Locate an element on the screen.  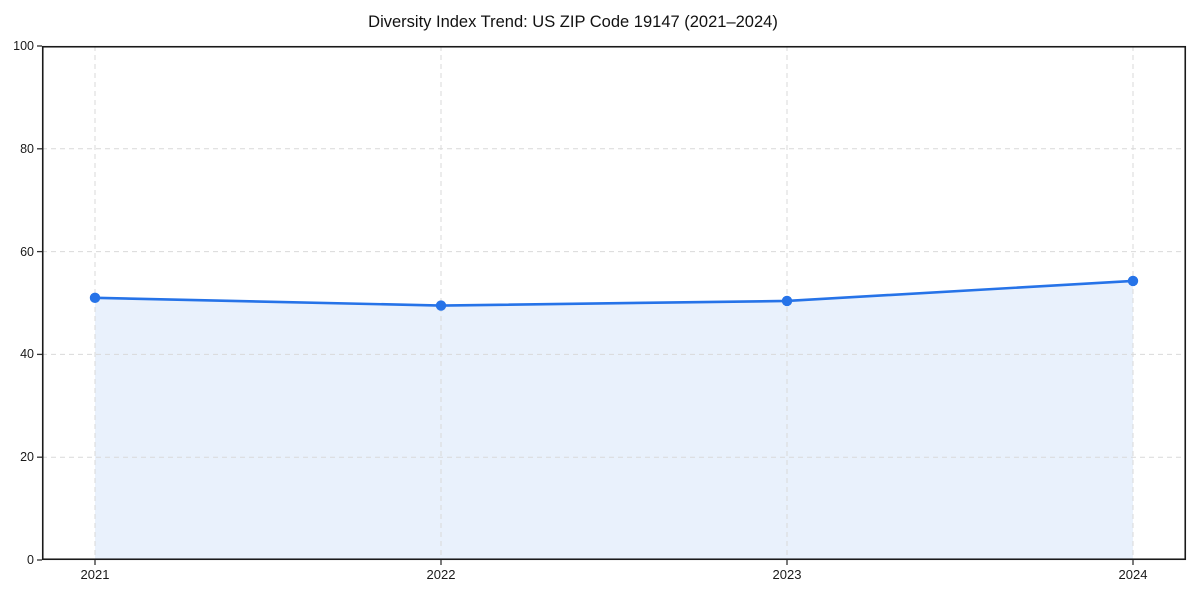
y-tick-label: 60 is located at coordinates (27, 251).